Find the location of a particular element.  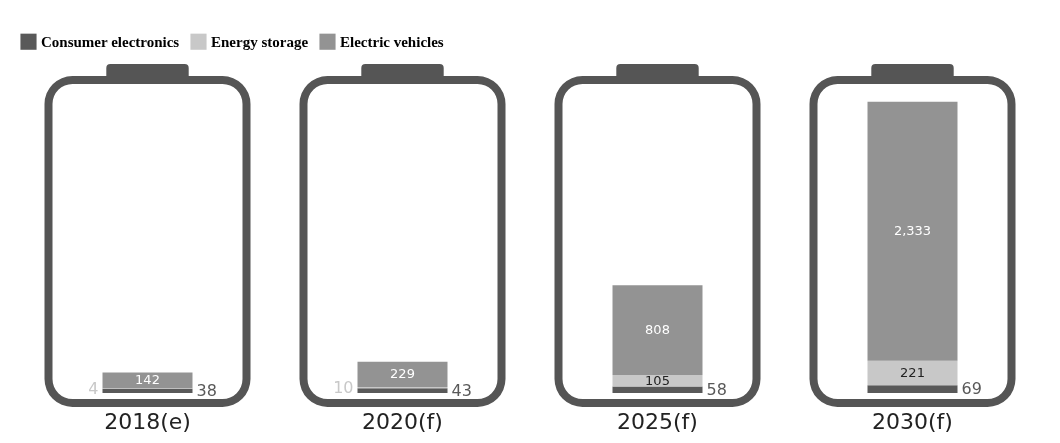

data-label: 105 is located at coordinates (657, 380).